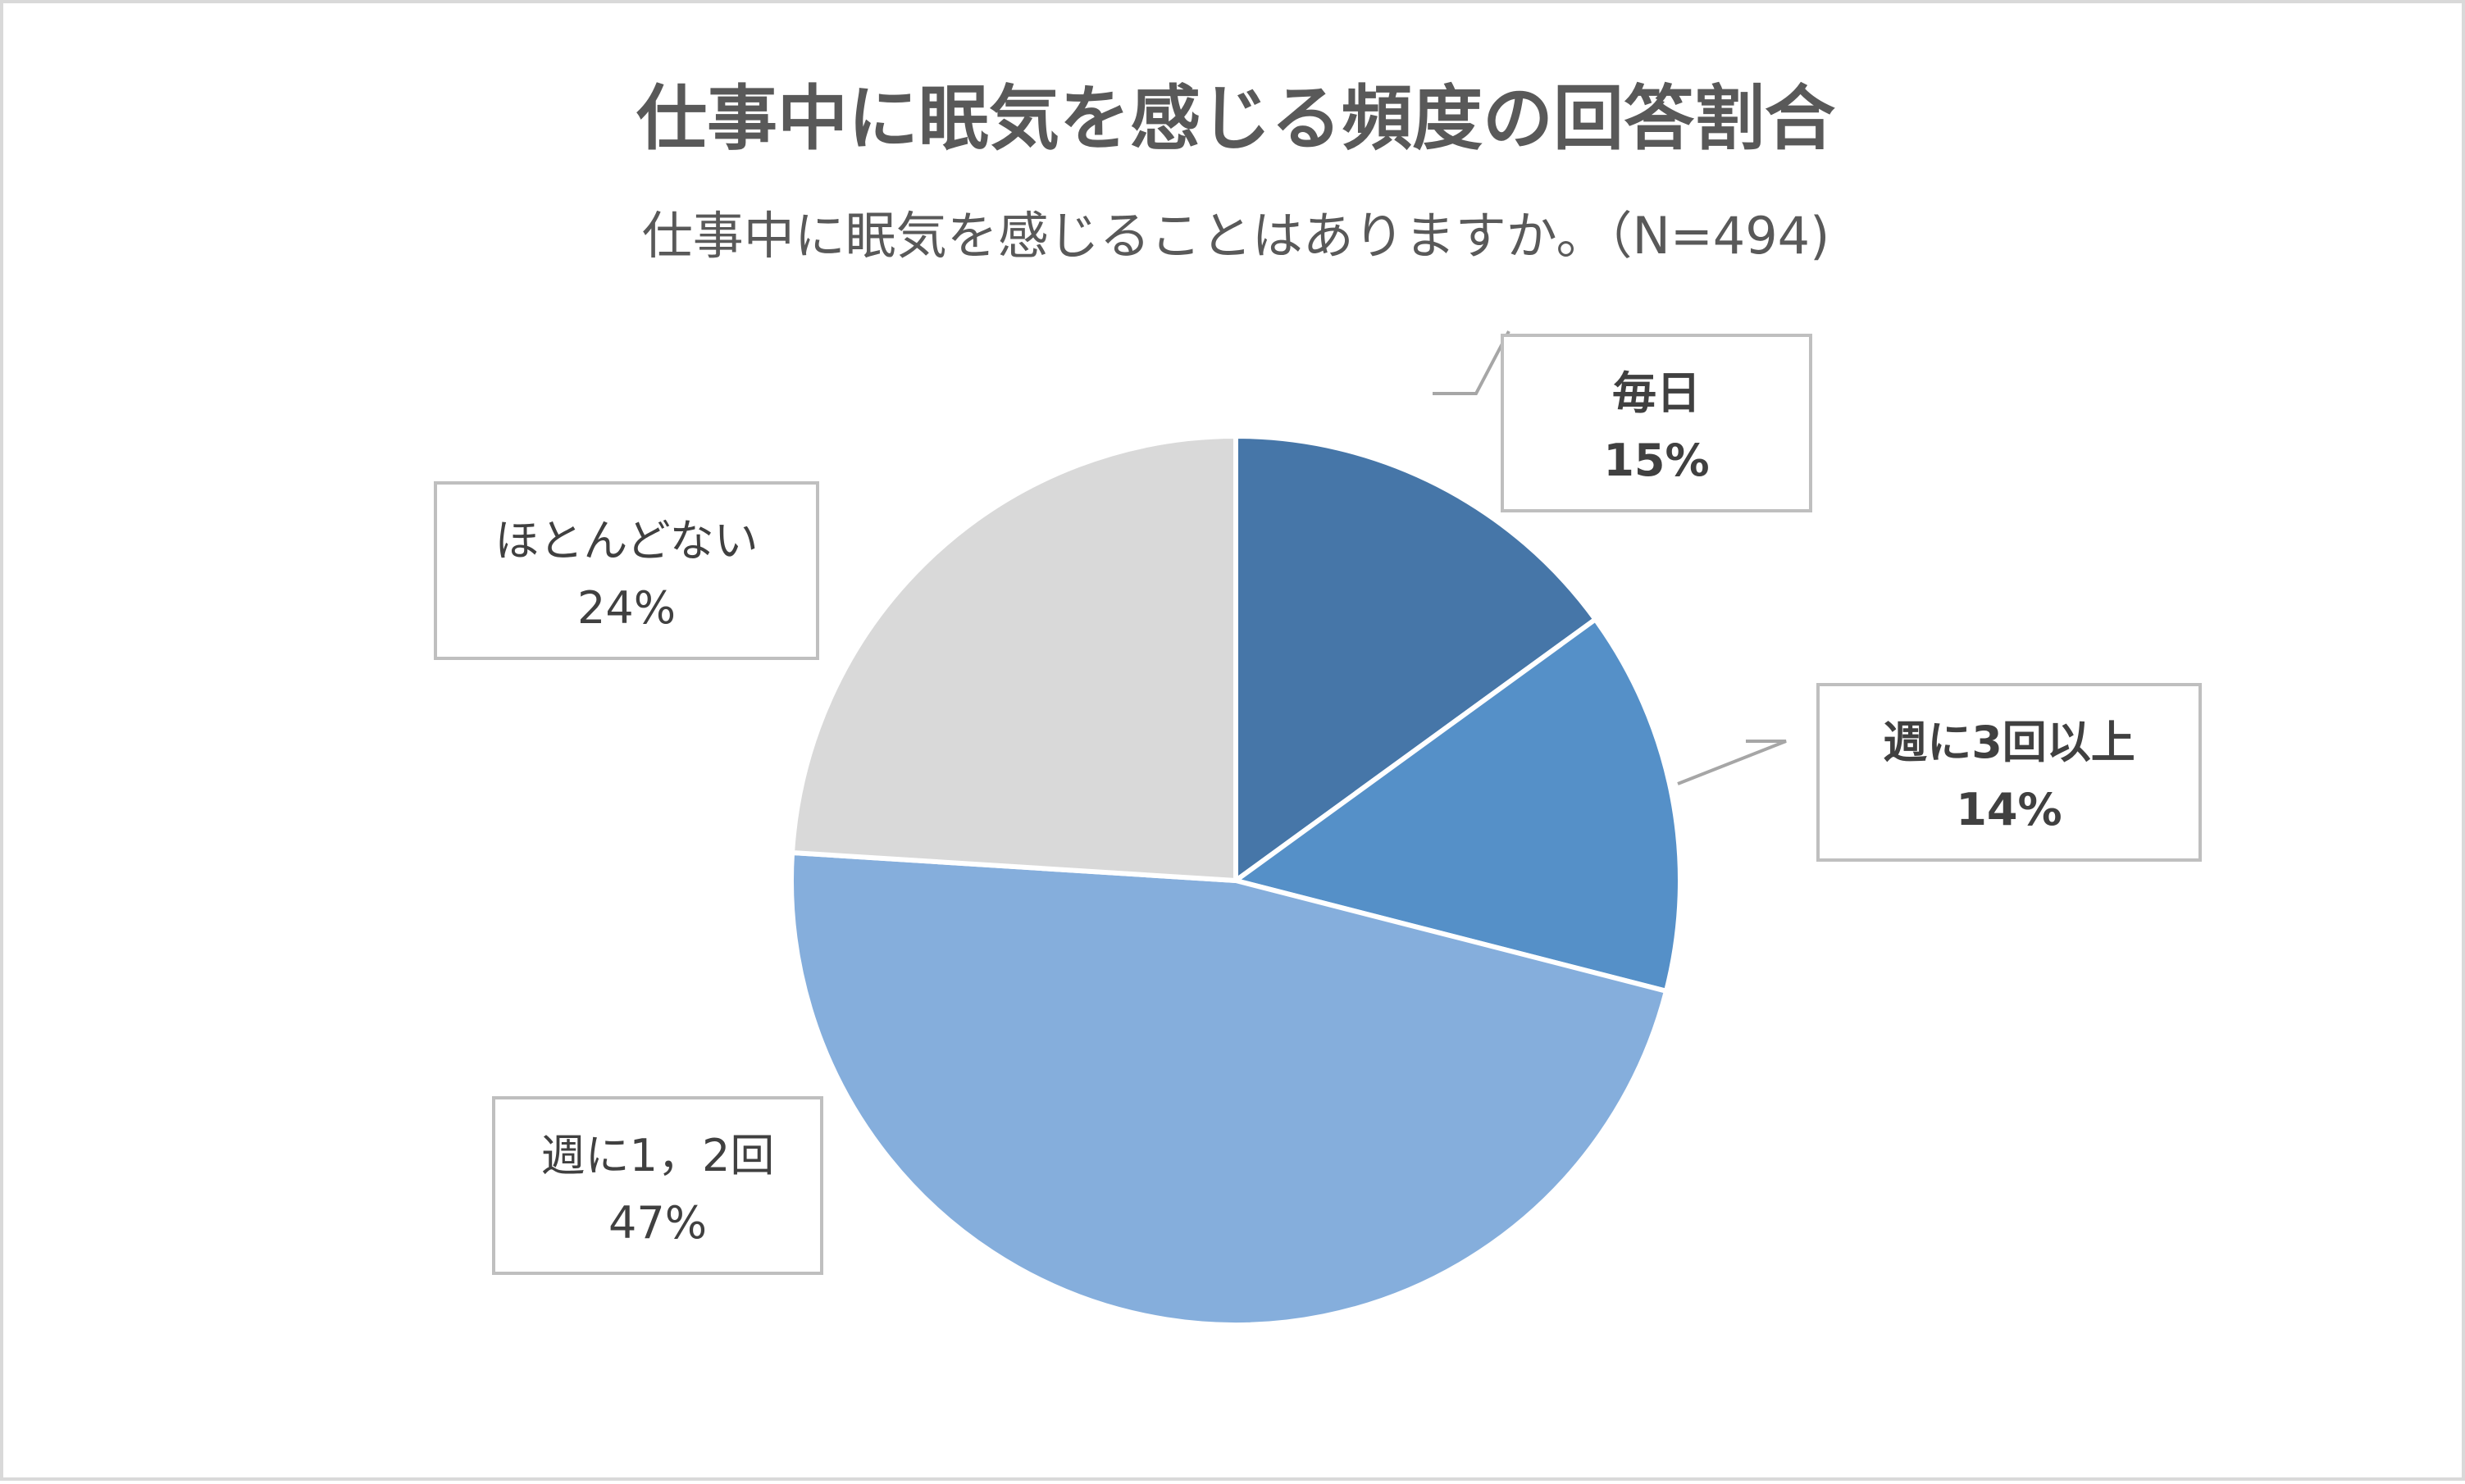 The width and height of the screenshot is (2465, 1484). Describe the element at coordinates (1235, 119) in the screenshot. I see `chart-title: 仕事中に眠気を感じる頻度の回答割合` at that location.